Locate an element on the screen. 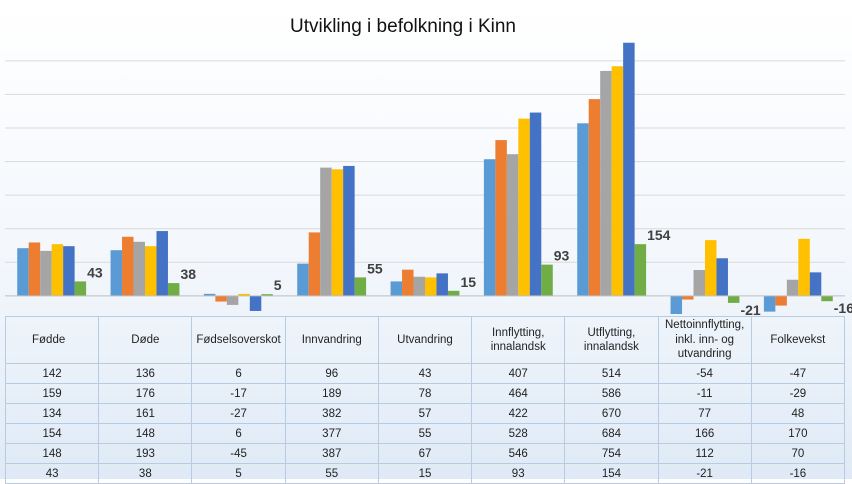 This screenshot has height=484, width=852. table-cell: 136 is located at coordinates (145, 373).